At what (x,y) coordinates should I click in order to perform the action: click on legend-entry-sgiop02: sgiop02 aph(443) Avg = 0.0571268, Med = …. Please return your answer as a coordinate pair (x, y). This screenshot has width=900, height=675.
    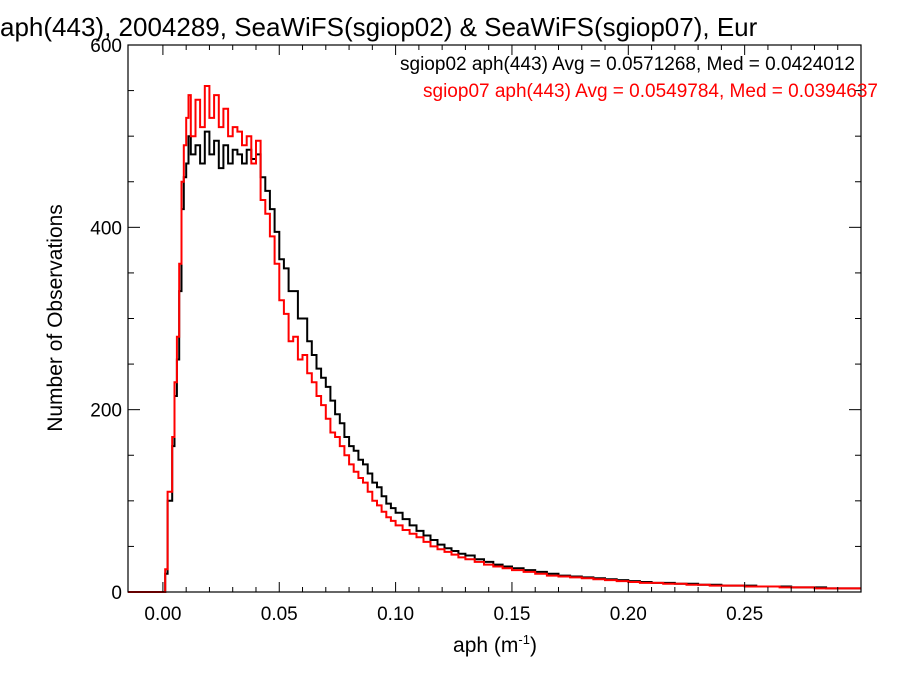
    Looking at the image, I should click on (627, 64).